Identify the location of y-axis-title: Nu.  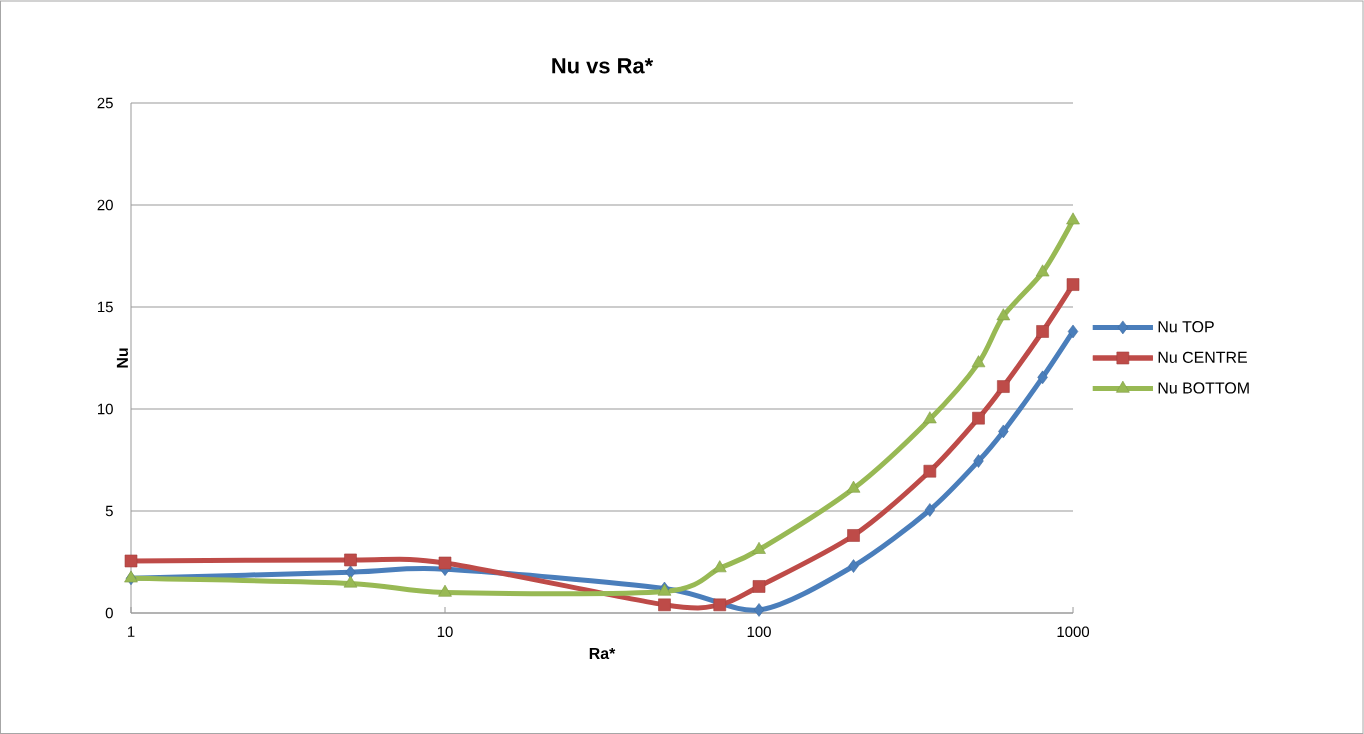
(122, 358).